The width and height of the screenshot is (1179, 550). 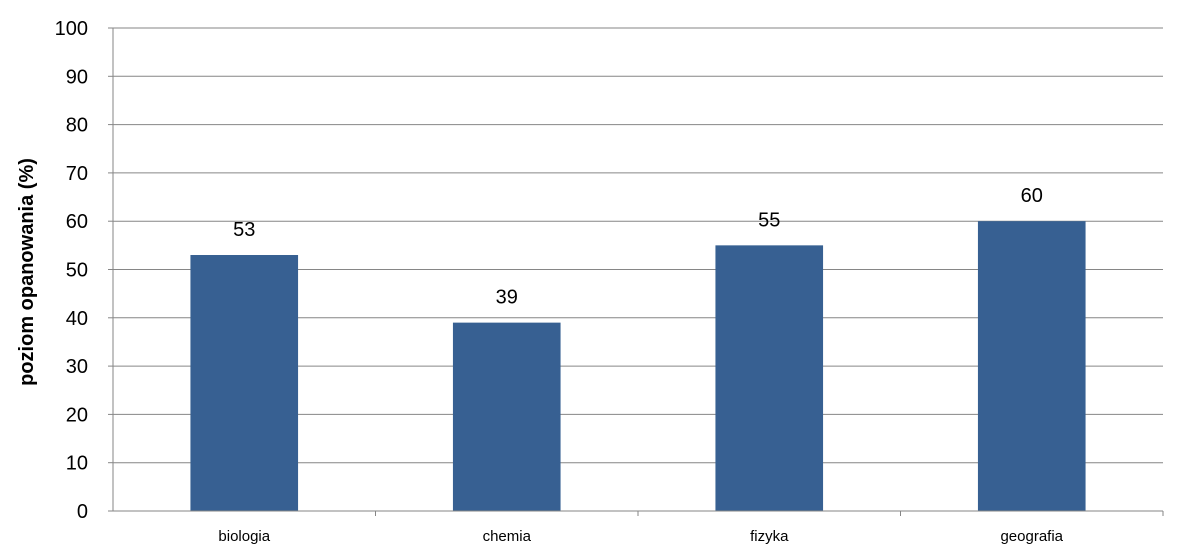 I want to click on y-tick-label: 20, so click(x=77, y=415).